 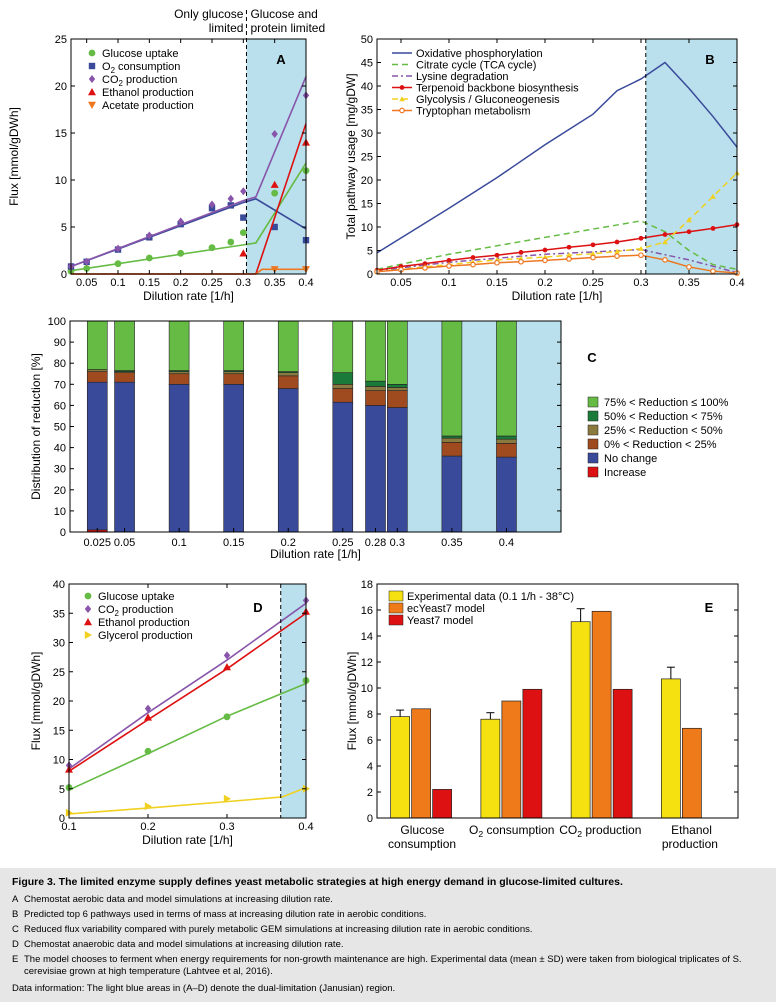 What do you see at coordinates (15, 959) in the screenshot?
I see `caption-key-e: E` at bounding box center [15, 959].